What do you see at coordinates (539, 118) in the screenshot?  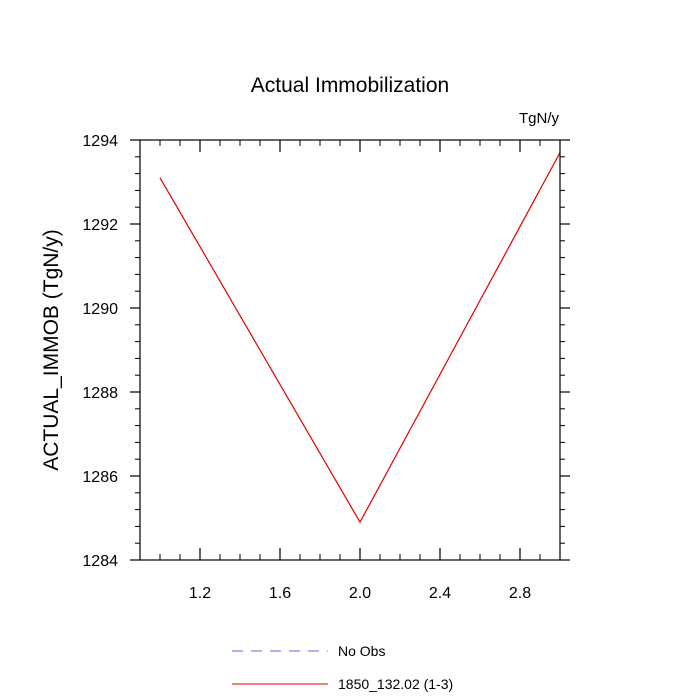 I see `units-label: TgN/y` at bounding box center [539, 118].